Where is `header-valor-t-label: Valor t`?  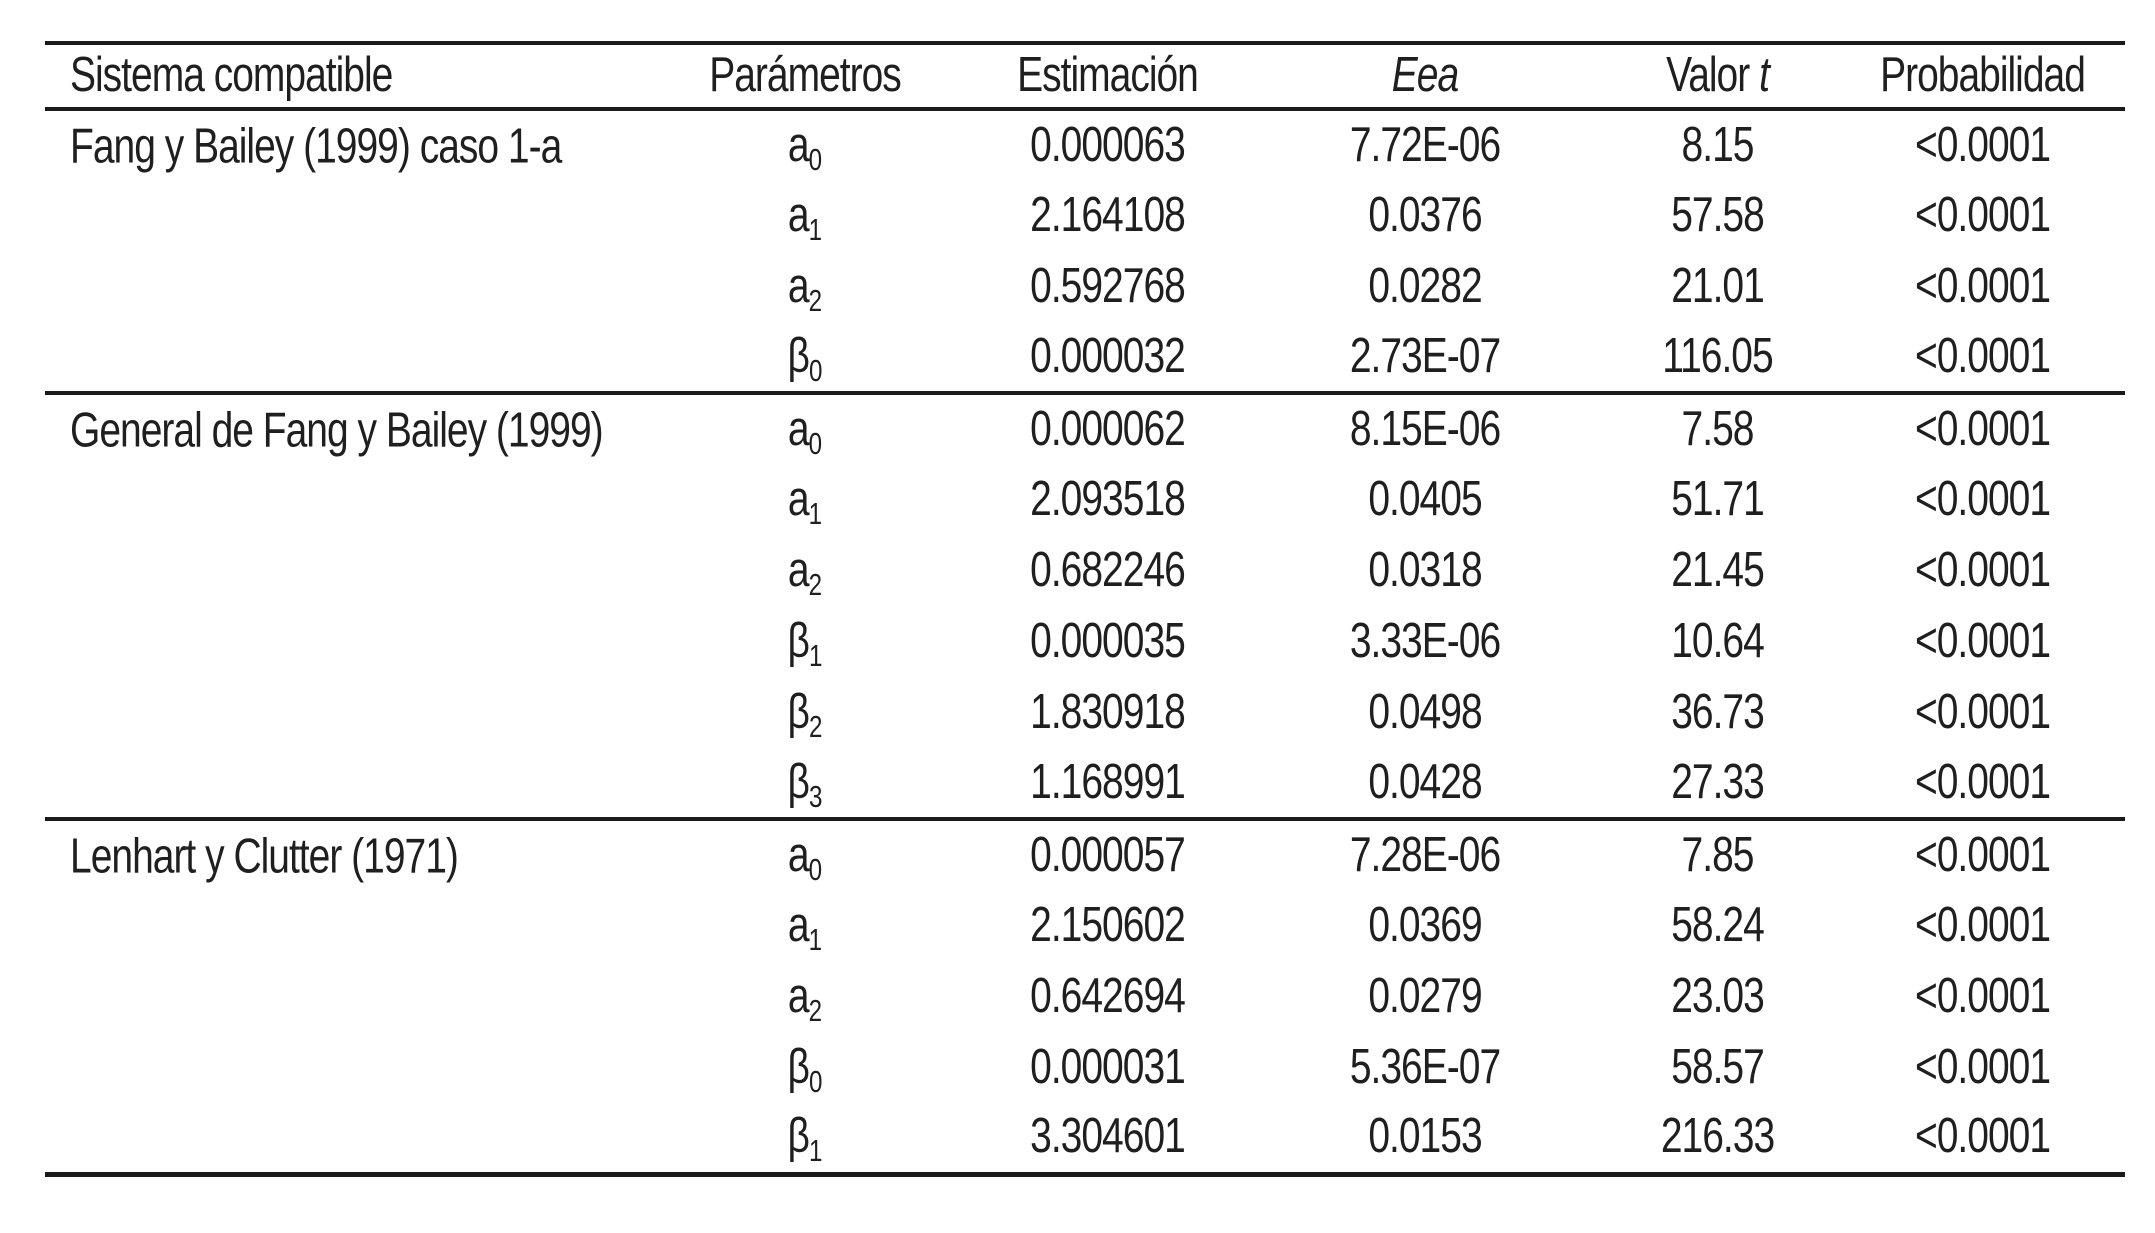 header-valor-t-label: Valor t is located at coordinates (1718, 76).